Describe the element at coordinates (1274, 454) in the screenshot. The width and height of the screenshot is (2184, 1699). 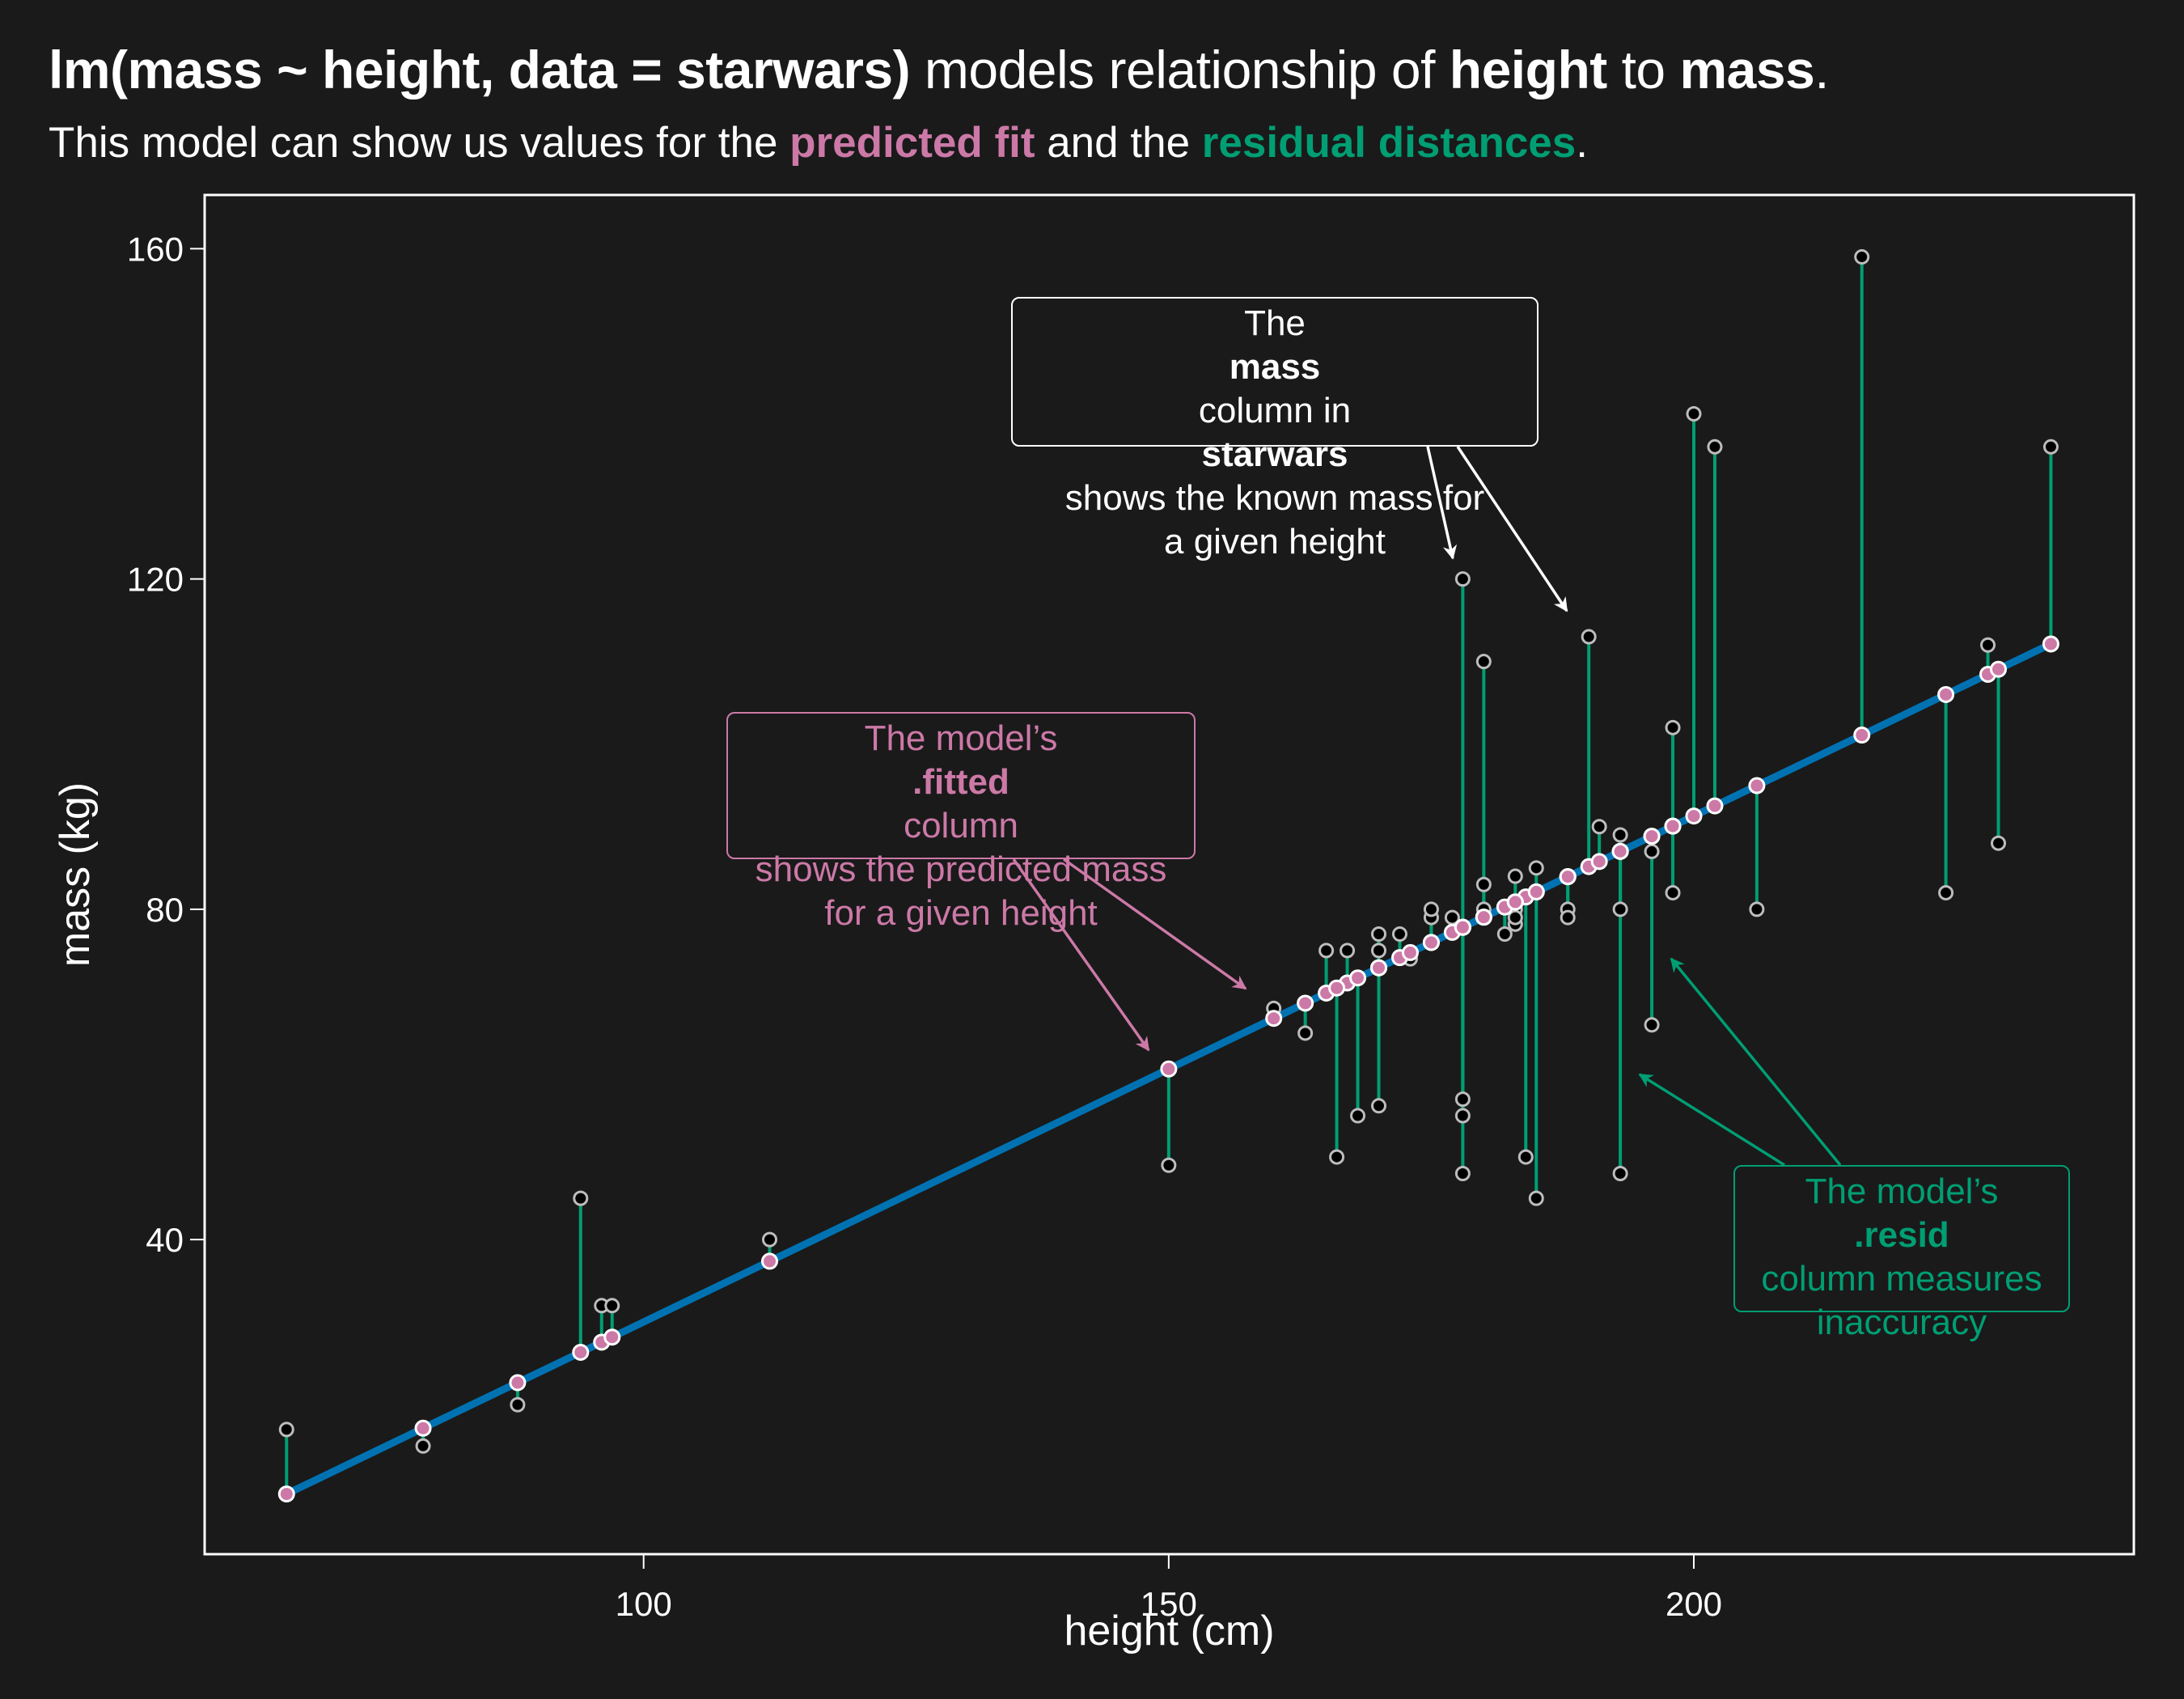
I see `mass-note-starwars: starwars` at that location.